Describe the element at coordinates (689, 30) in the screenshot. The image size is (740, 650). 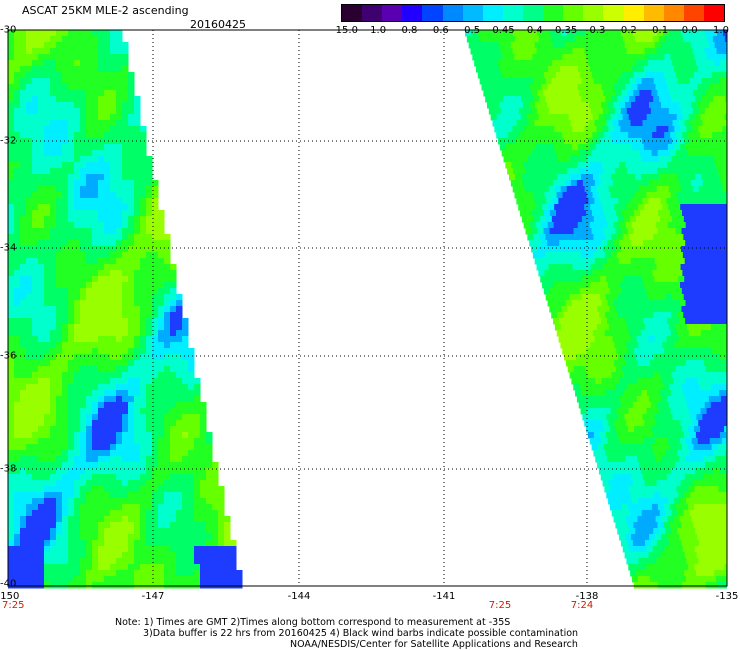
I see `colorbar-label: 0.0` at that location.